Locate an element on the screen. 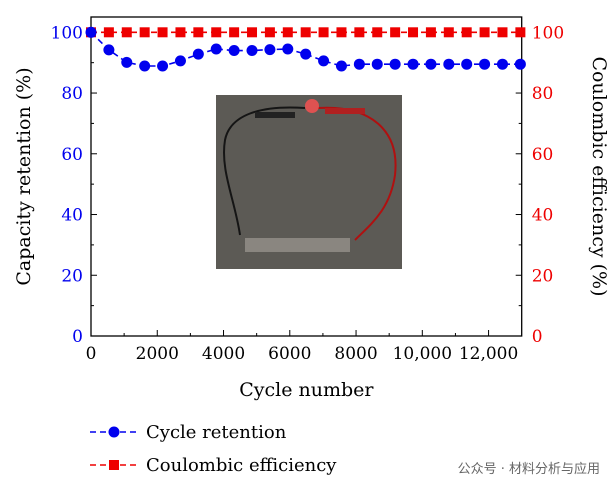 Image resolution: width=614 pixels, height=493 pixels. black-wire is located at coordinates (264, 171).